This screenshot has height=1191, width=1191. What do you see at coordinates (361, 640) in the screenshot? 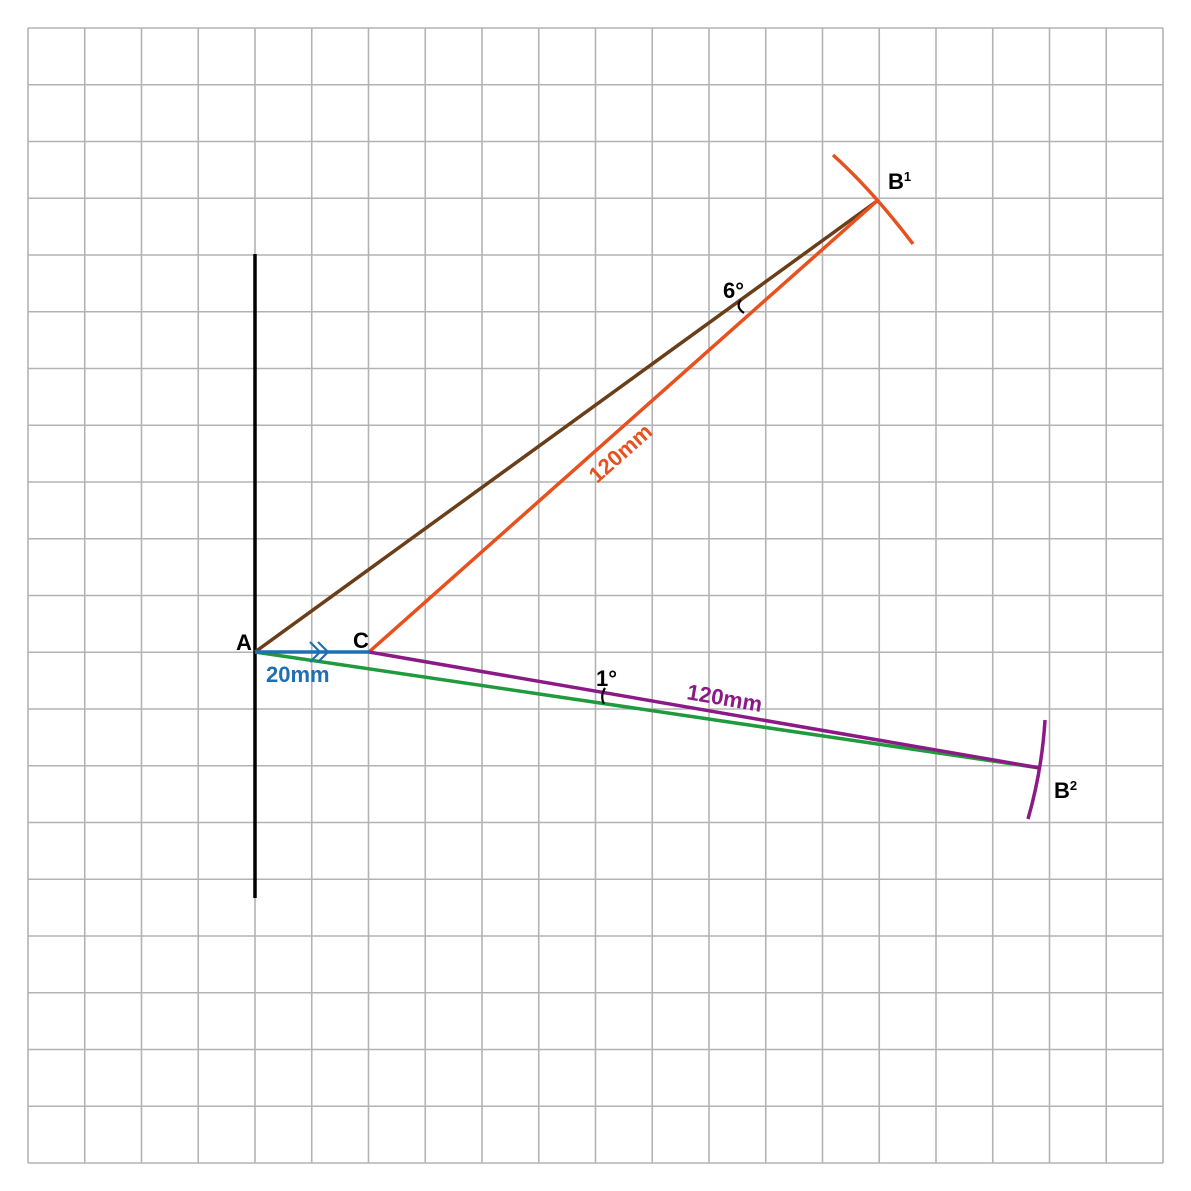
I see `point-c-label: C` at bounding box center [361, 640].